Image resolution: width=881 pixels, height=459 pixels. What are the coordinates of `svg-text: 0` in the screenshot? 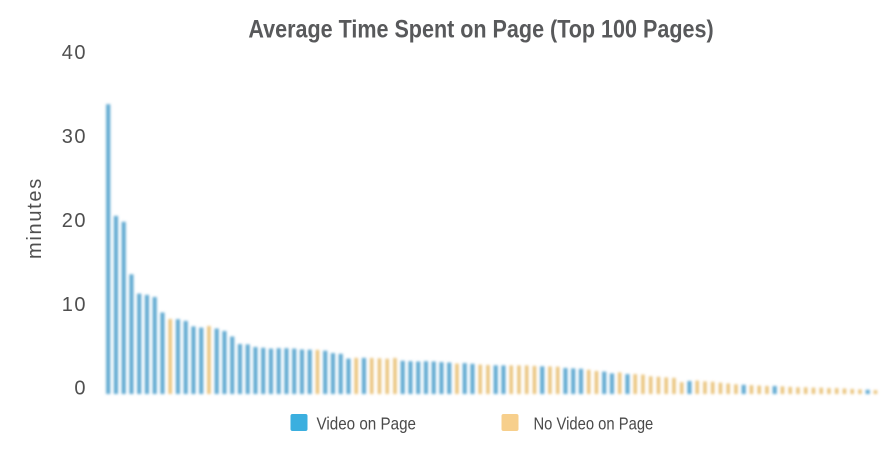 It's located at (80, 389).